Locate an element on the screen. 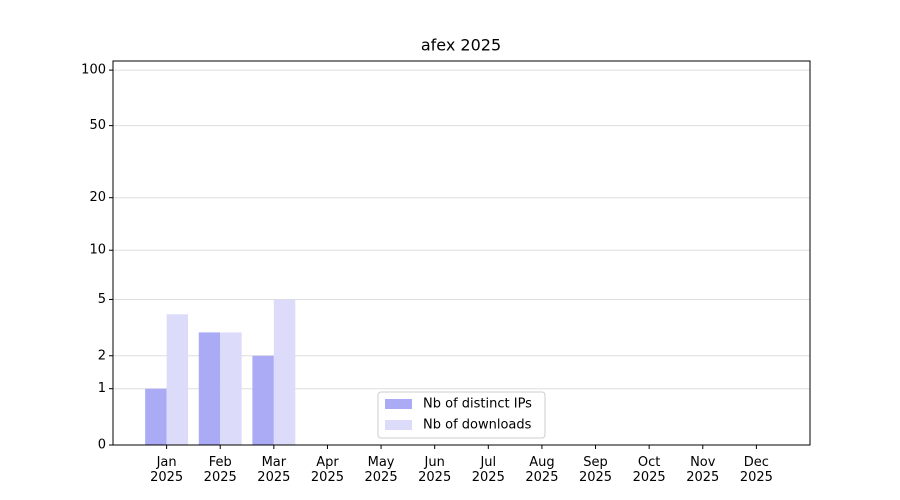  x-tick-label: Aug 2025 is located at coordinates (541, 470).